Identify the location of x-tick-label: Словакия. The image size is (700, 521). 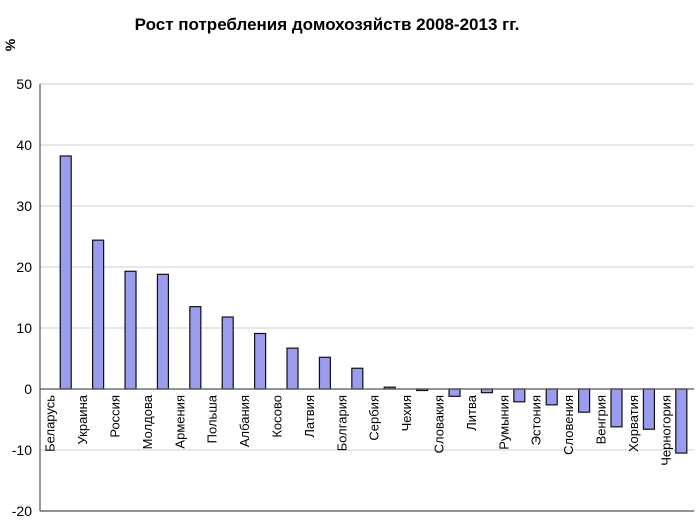
(439, 424).